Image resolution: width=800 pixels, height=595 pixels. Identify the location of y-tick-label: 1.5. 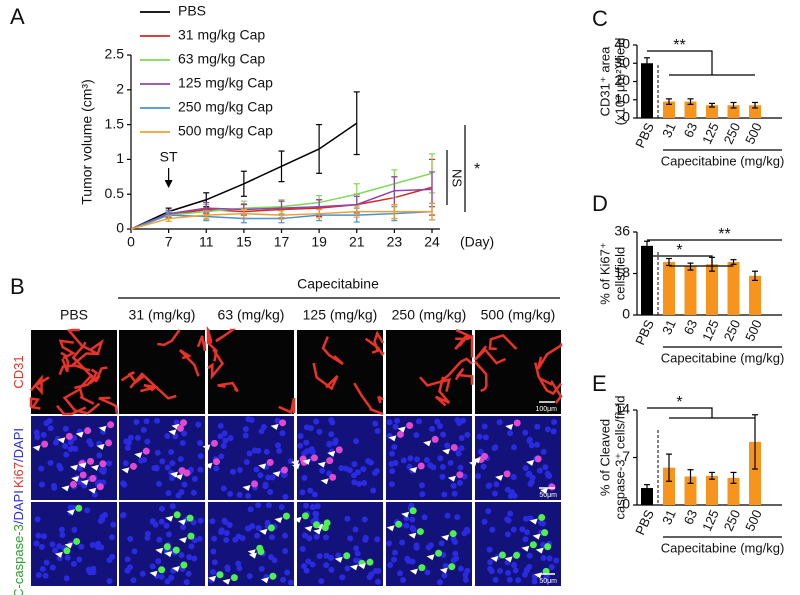
(115, 123).